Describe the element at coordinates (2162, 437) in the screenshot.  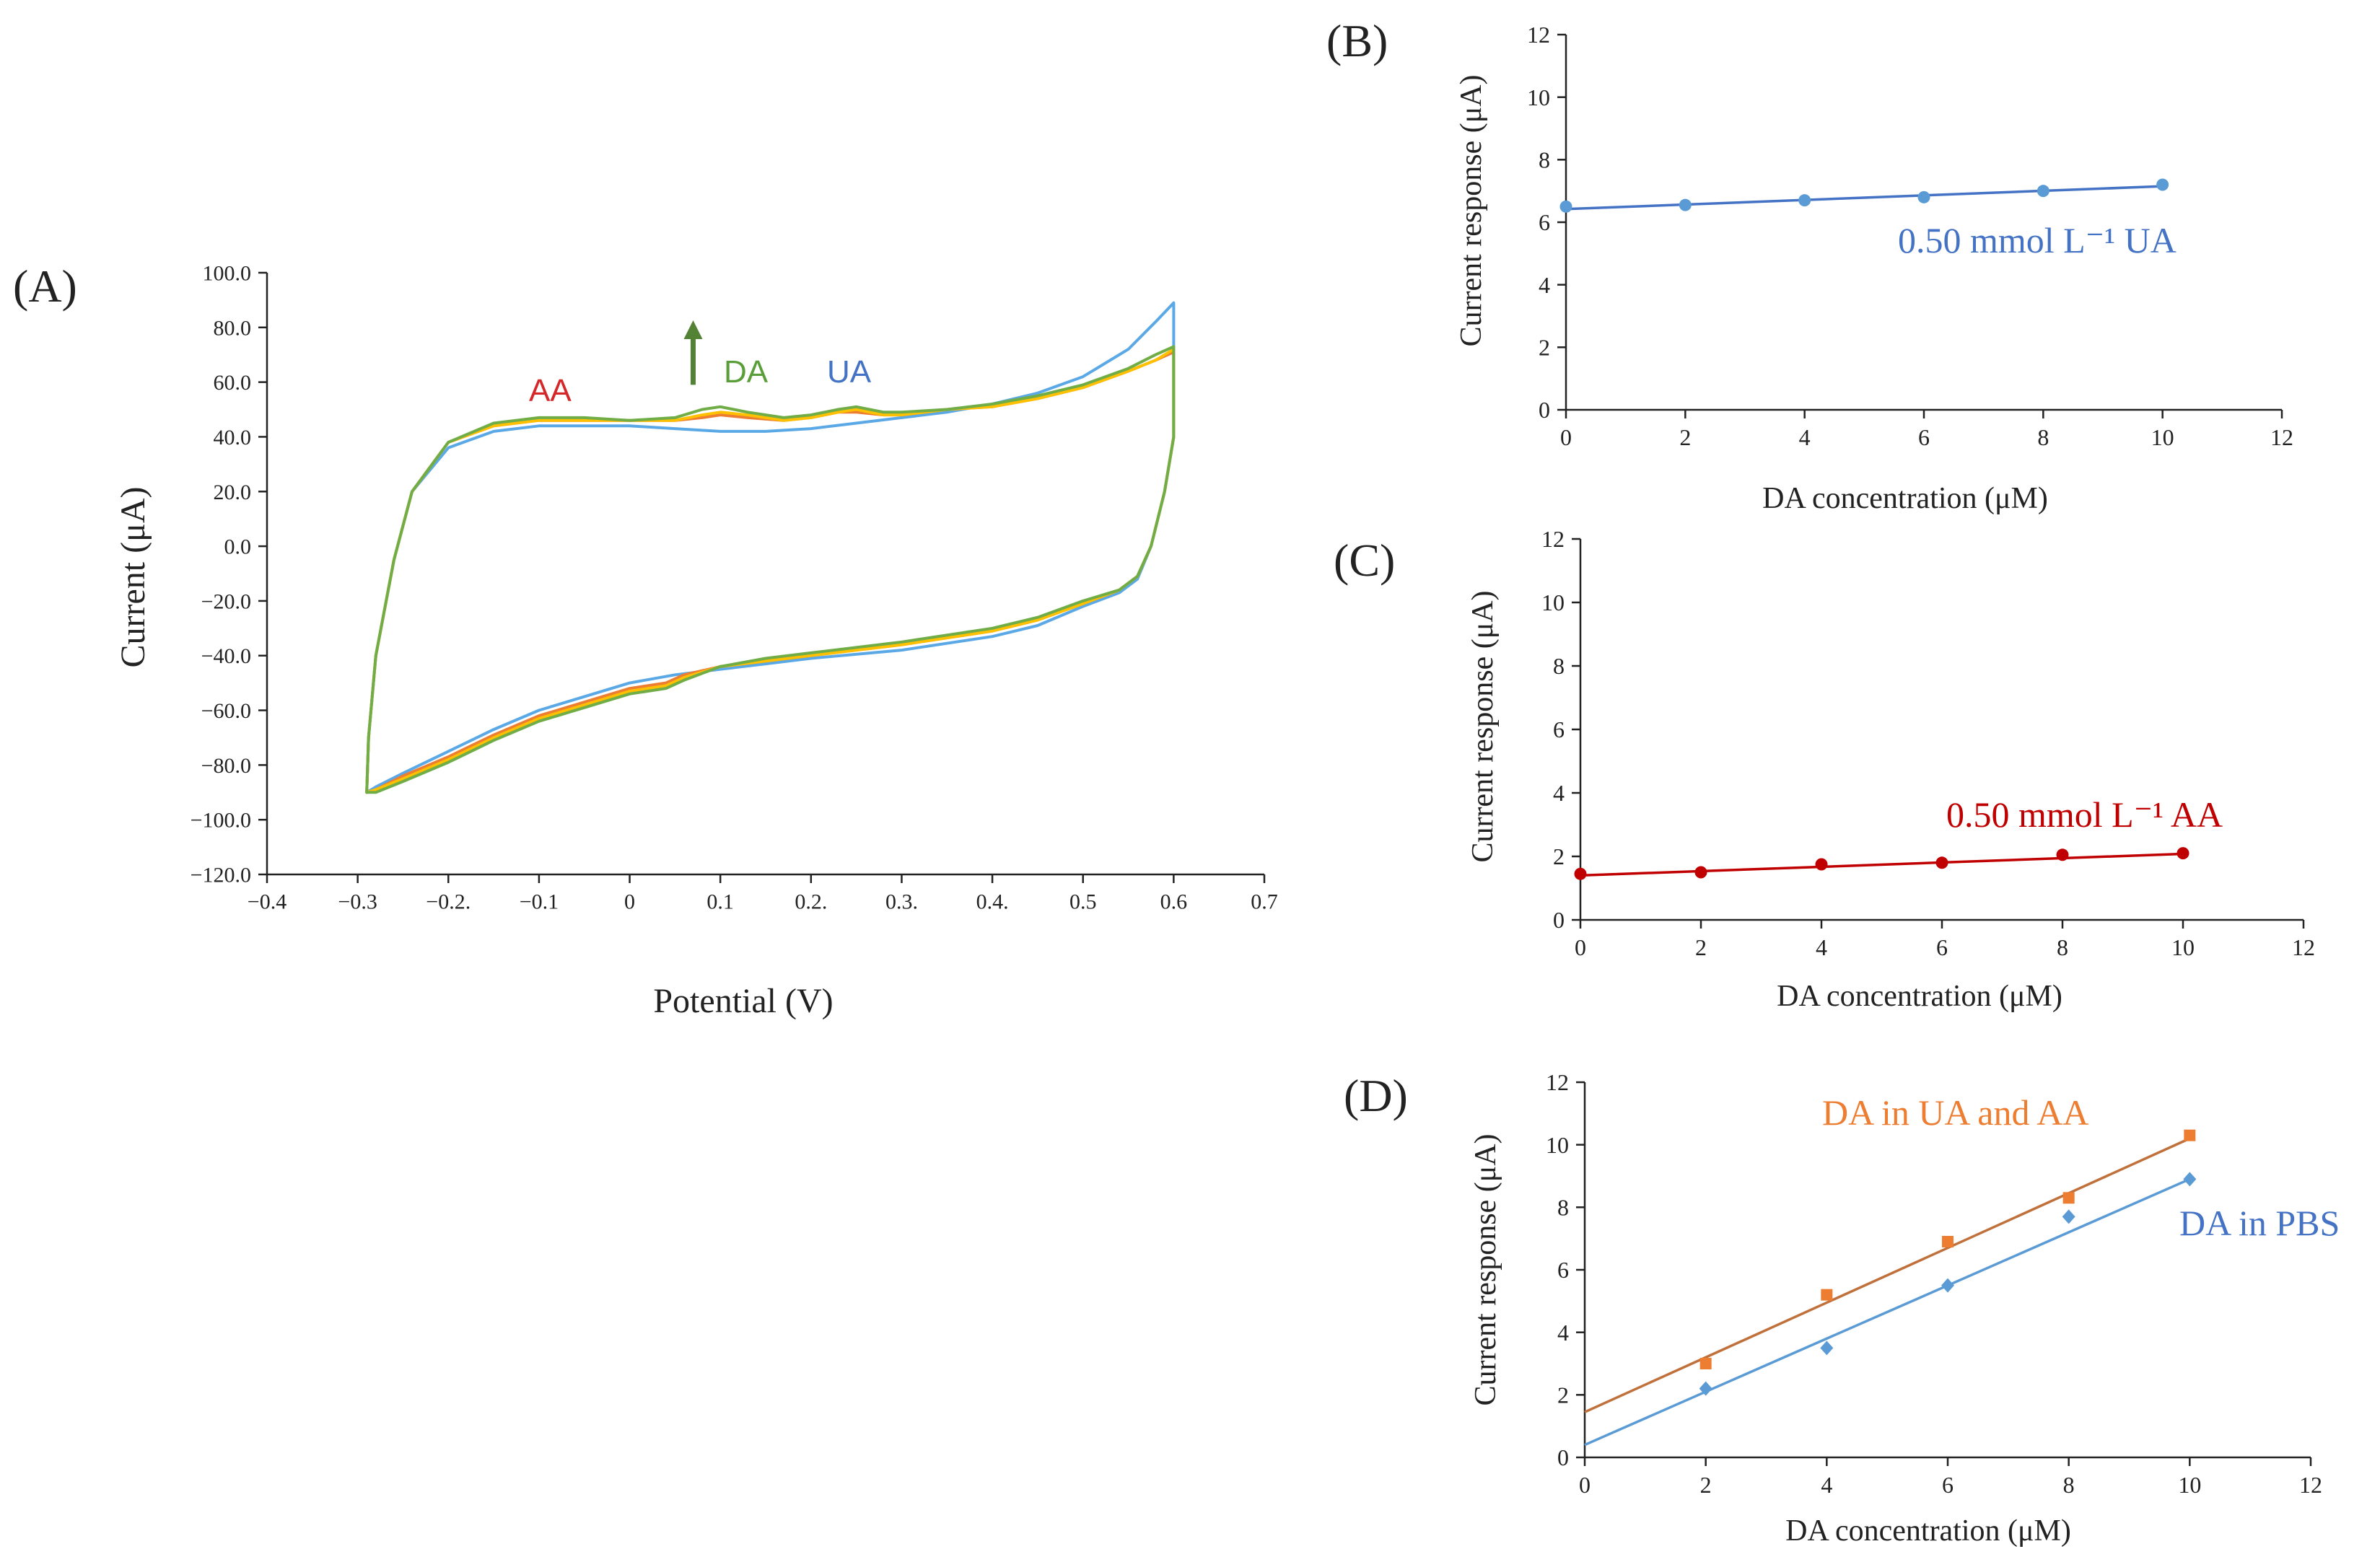
I see `p1-x-tick-label: 10` at that location.